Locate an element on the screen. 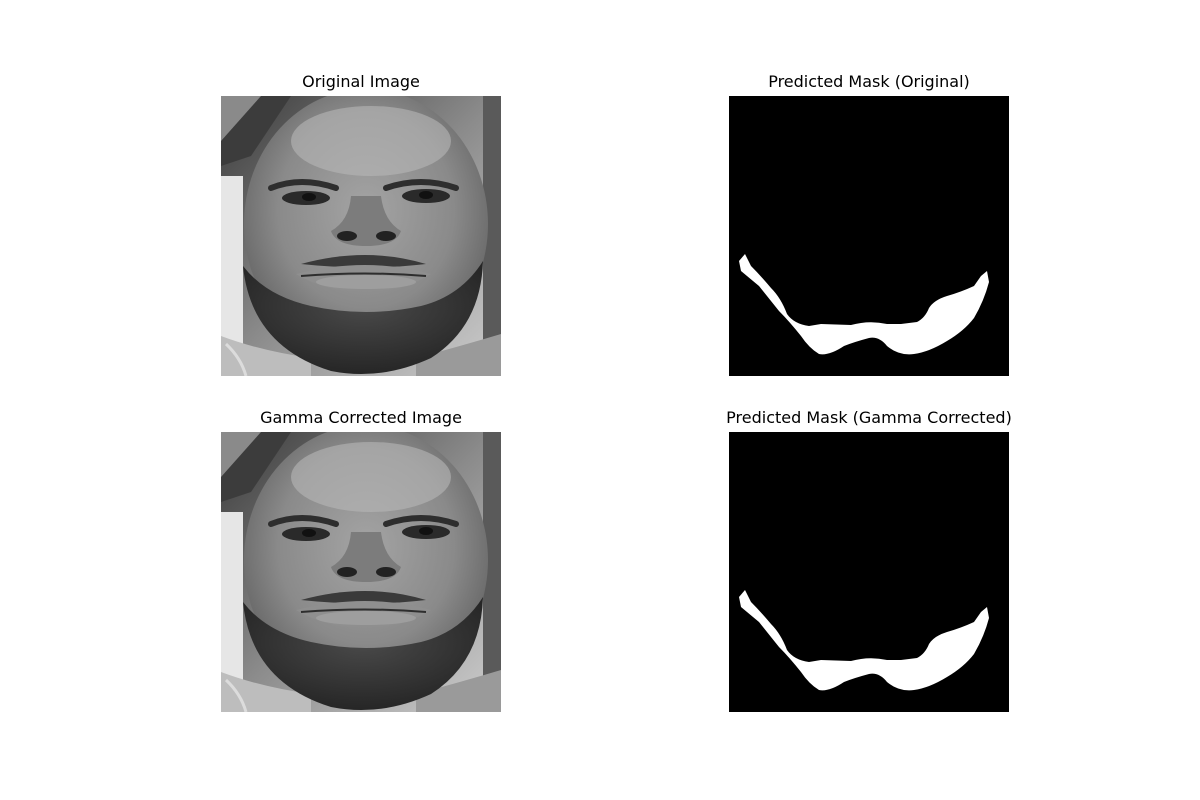 This screenshot has height=800, width=1200. predicted-mask-gamma-title: Predicted Mask (Gamma Corrected) is located at coordinates (869, 417).